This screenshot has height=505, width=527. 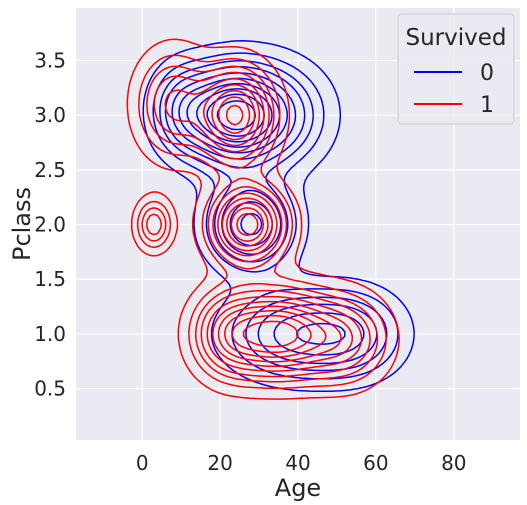 What do you see at coordinates (297, 463) in the screenshot?
I see `x-tick-label: 40` at bounding box center [297, 463].